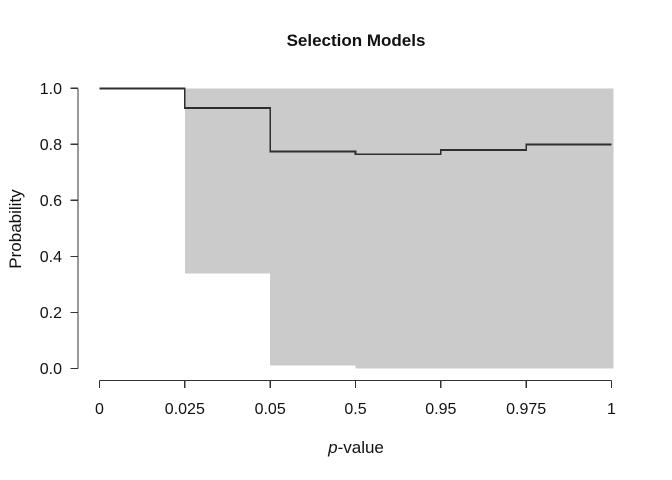  Describe the element at coordinates (361, 447) in the screenshot. I see `x-axis-label-rest: -value` at that location.